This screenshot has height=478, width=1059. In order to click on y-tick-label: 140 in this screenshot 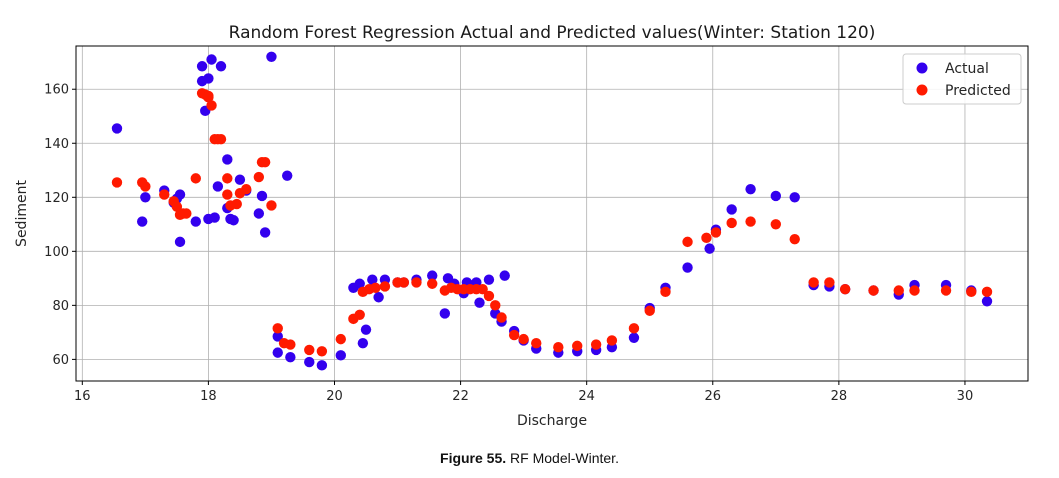, I will do `click(56, 144)`.